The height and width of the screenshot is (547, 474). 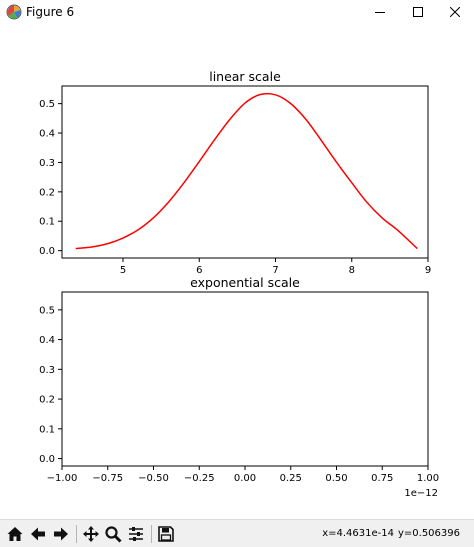 I want to click on x-tick-label: −0.25, so click(x=199, y=478).